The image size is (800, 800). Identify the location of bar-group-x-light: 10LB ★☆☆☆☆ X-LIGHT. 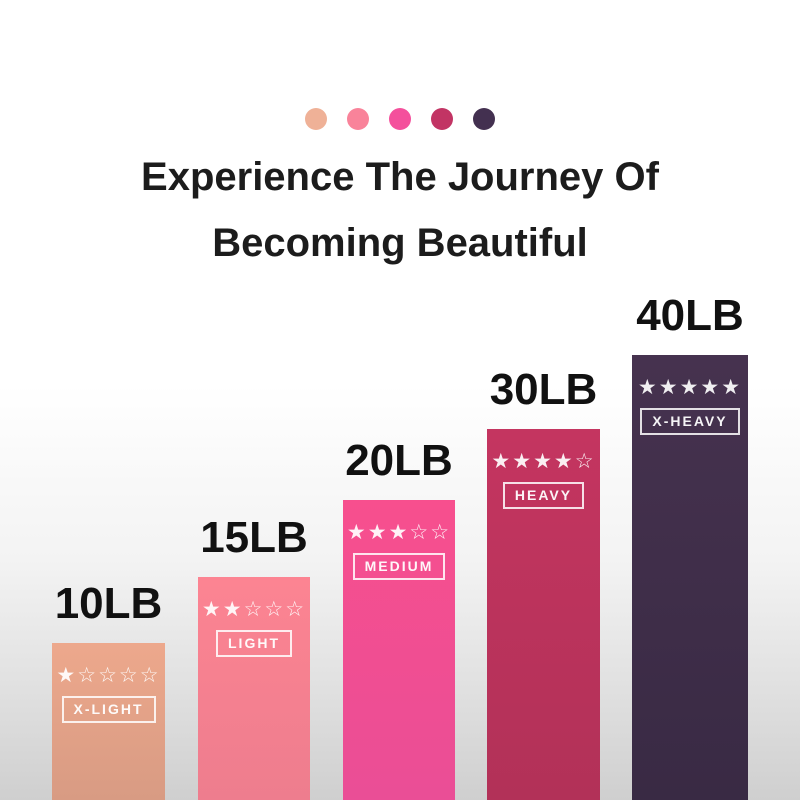
(108, 681).